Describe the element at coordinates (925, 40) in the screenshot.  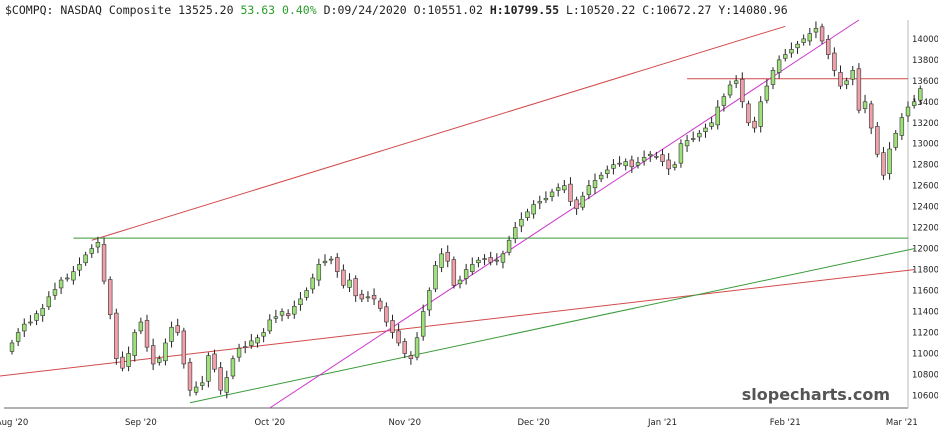
I see `y-tick-label: 14000` at that location.